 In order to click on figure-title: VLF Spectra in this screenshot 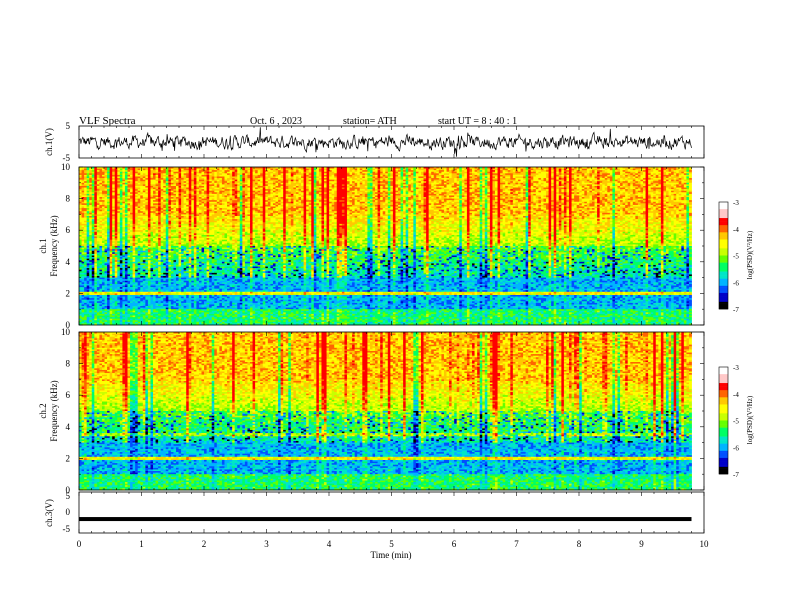, I will do `click(107, 121)`.